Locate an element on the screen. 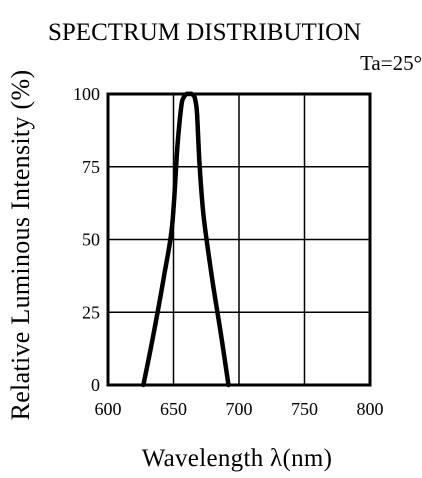 This screenshot has width=422, height=478. x-tick-label: 600 is located at coordinates (108, 409).